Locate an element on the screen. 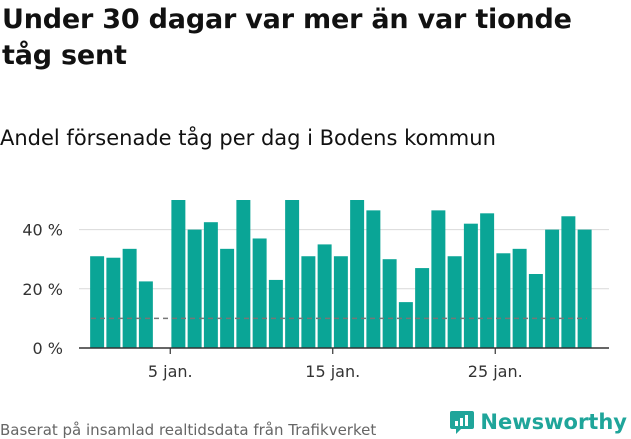 The width and height of the screenshot is (631, 439). y-tick-label: 40 % is located at coordinates (42, 230).